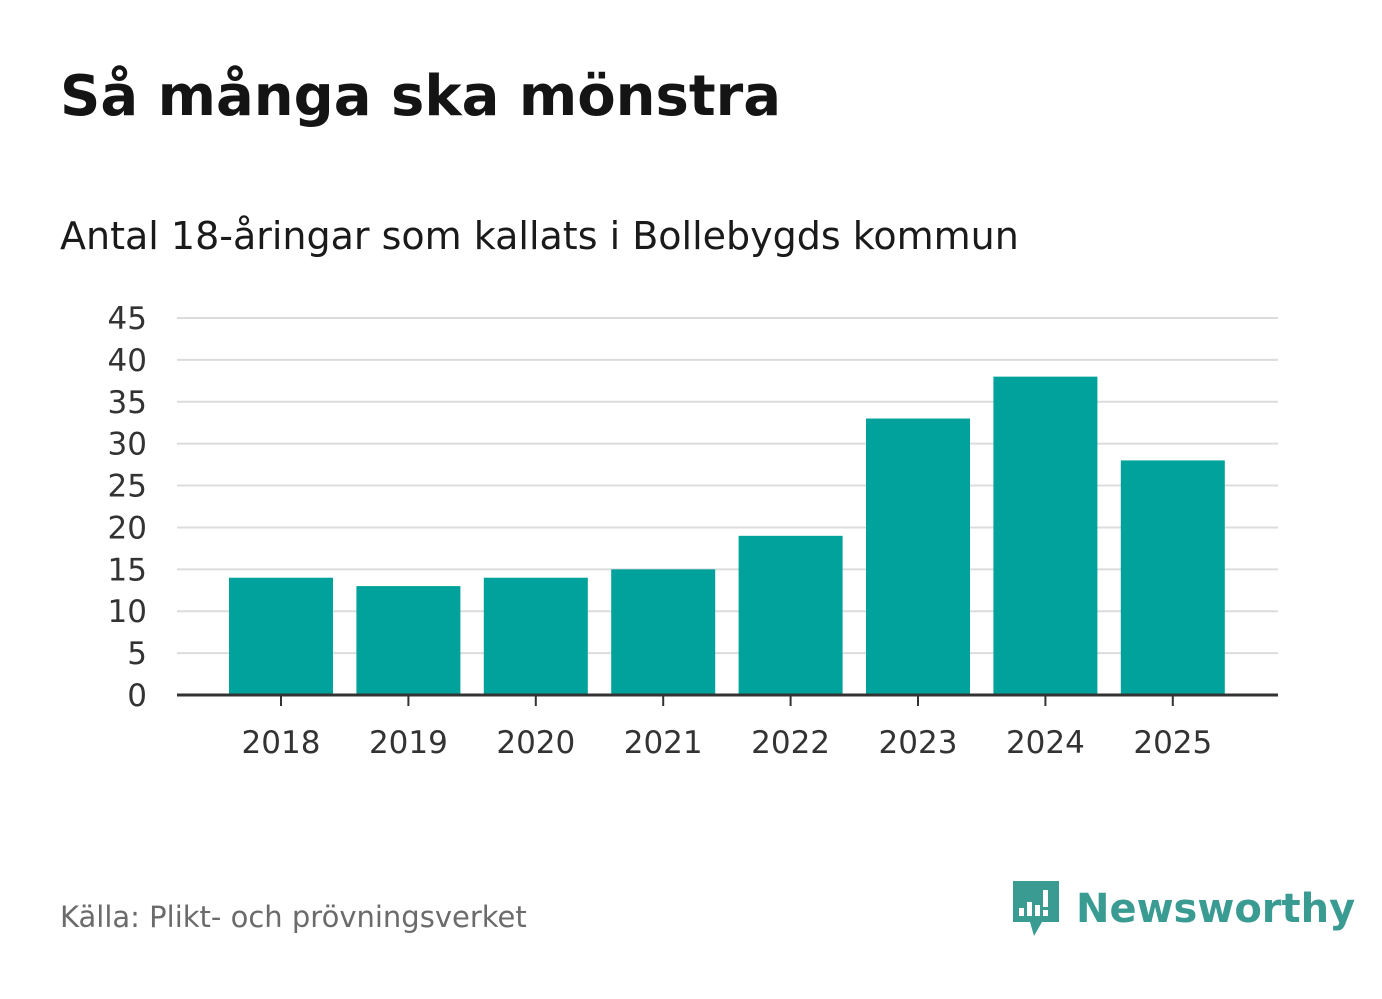  Describe the element at coordinates (1216, 909) in the screenshot. I see `brand-name: Newsworthy` at that location.